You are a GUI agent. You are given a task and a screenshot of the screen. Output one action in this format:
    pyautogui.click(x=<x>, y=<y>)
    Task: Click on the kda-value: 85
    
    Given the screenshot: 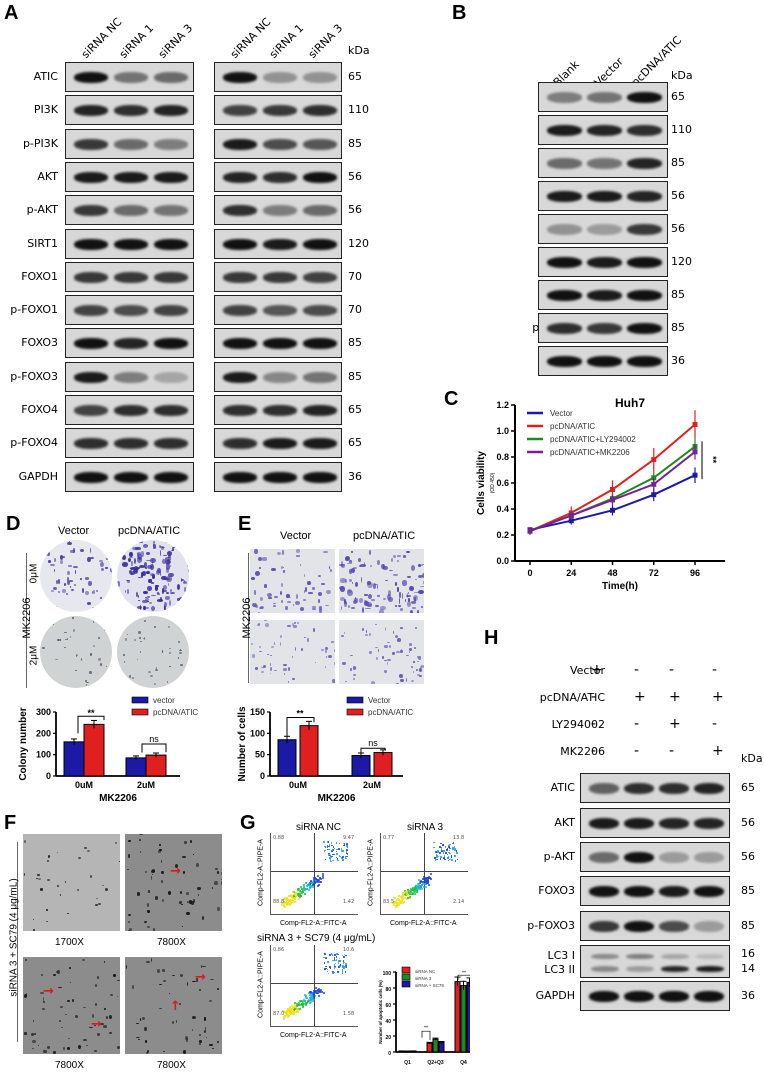 What is the action you would take?
    pyautogui.click(x=678, y=162)
    